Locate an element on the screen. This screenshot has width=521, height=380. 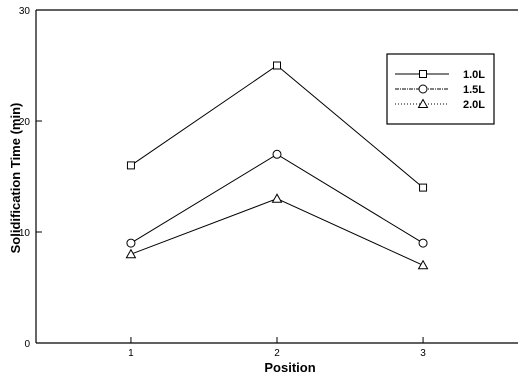
series-line is located at coordinates (277, 232).